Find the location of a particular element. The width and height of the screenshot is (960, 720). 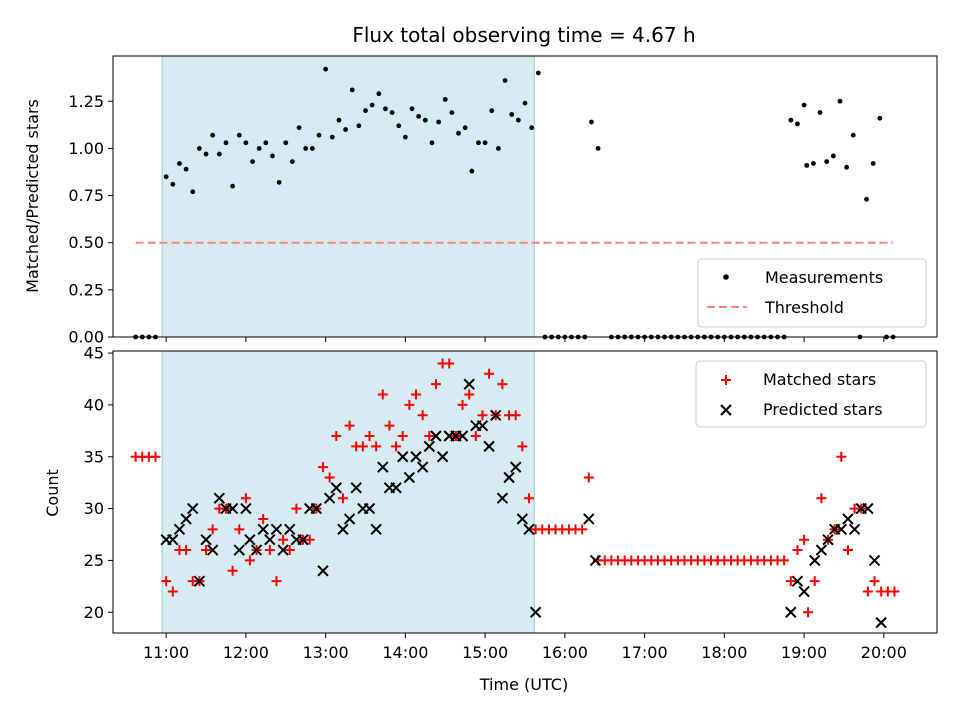

x-tick-label: 19:00 is located at coordinates (804, 652).